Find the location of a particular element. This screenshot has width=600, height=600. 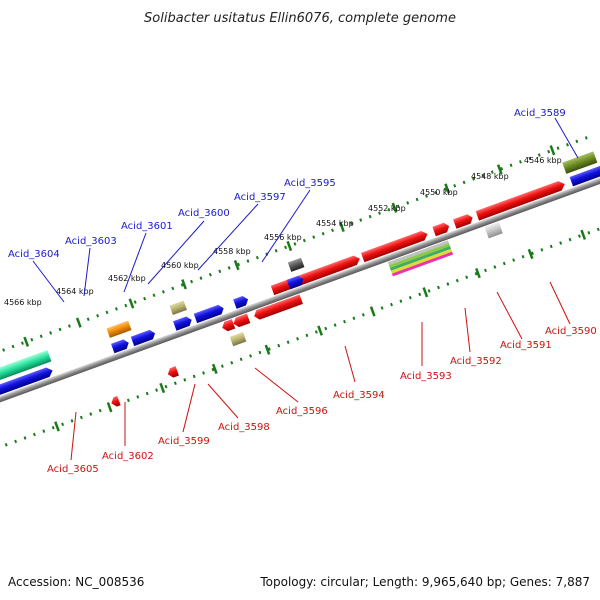

gene-label-acid-3605: Acid_3605 is located at coordinates (73, 469).